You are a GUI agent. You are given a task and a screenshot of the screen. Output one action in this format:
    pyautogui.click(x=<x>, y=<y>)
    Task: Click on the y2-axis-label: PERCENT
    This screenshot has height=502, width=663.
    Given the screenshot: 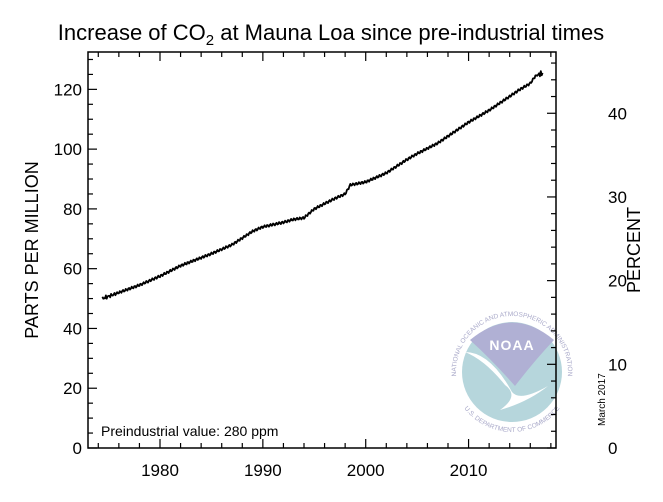 What is the action you would take?
    pyautogui.click(x=634, y=250)
    